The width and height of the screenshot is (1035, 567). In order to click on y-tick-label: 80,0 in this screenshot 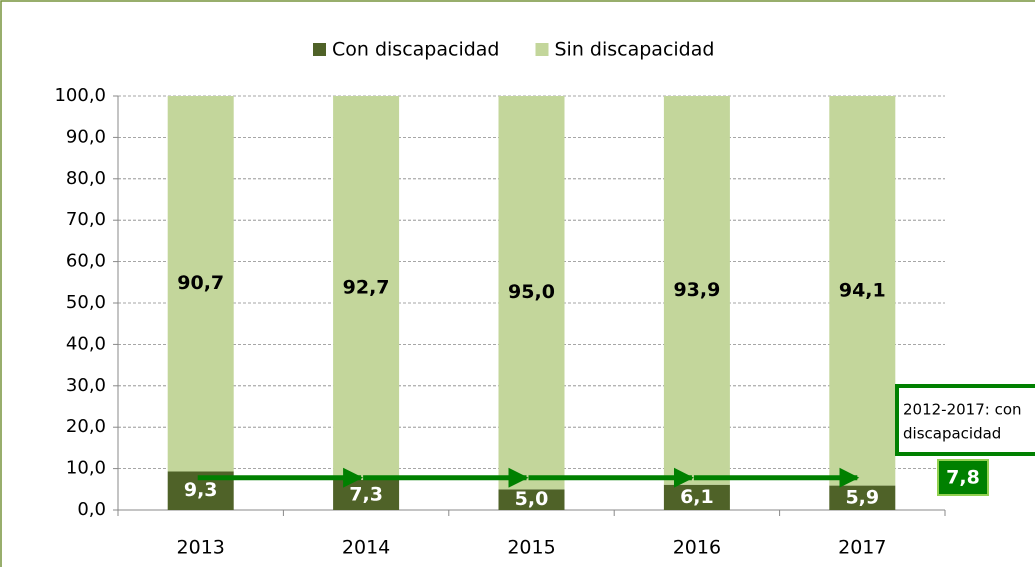, I will do `click(86, 178)`.